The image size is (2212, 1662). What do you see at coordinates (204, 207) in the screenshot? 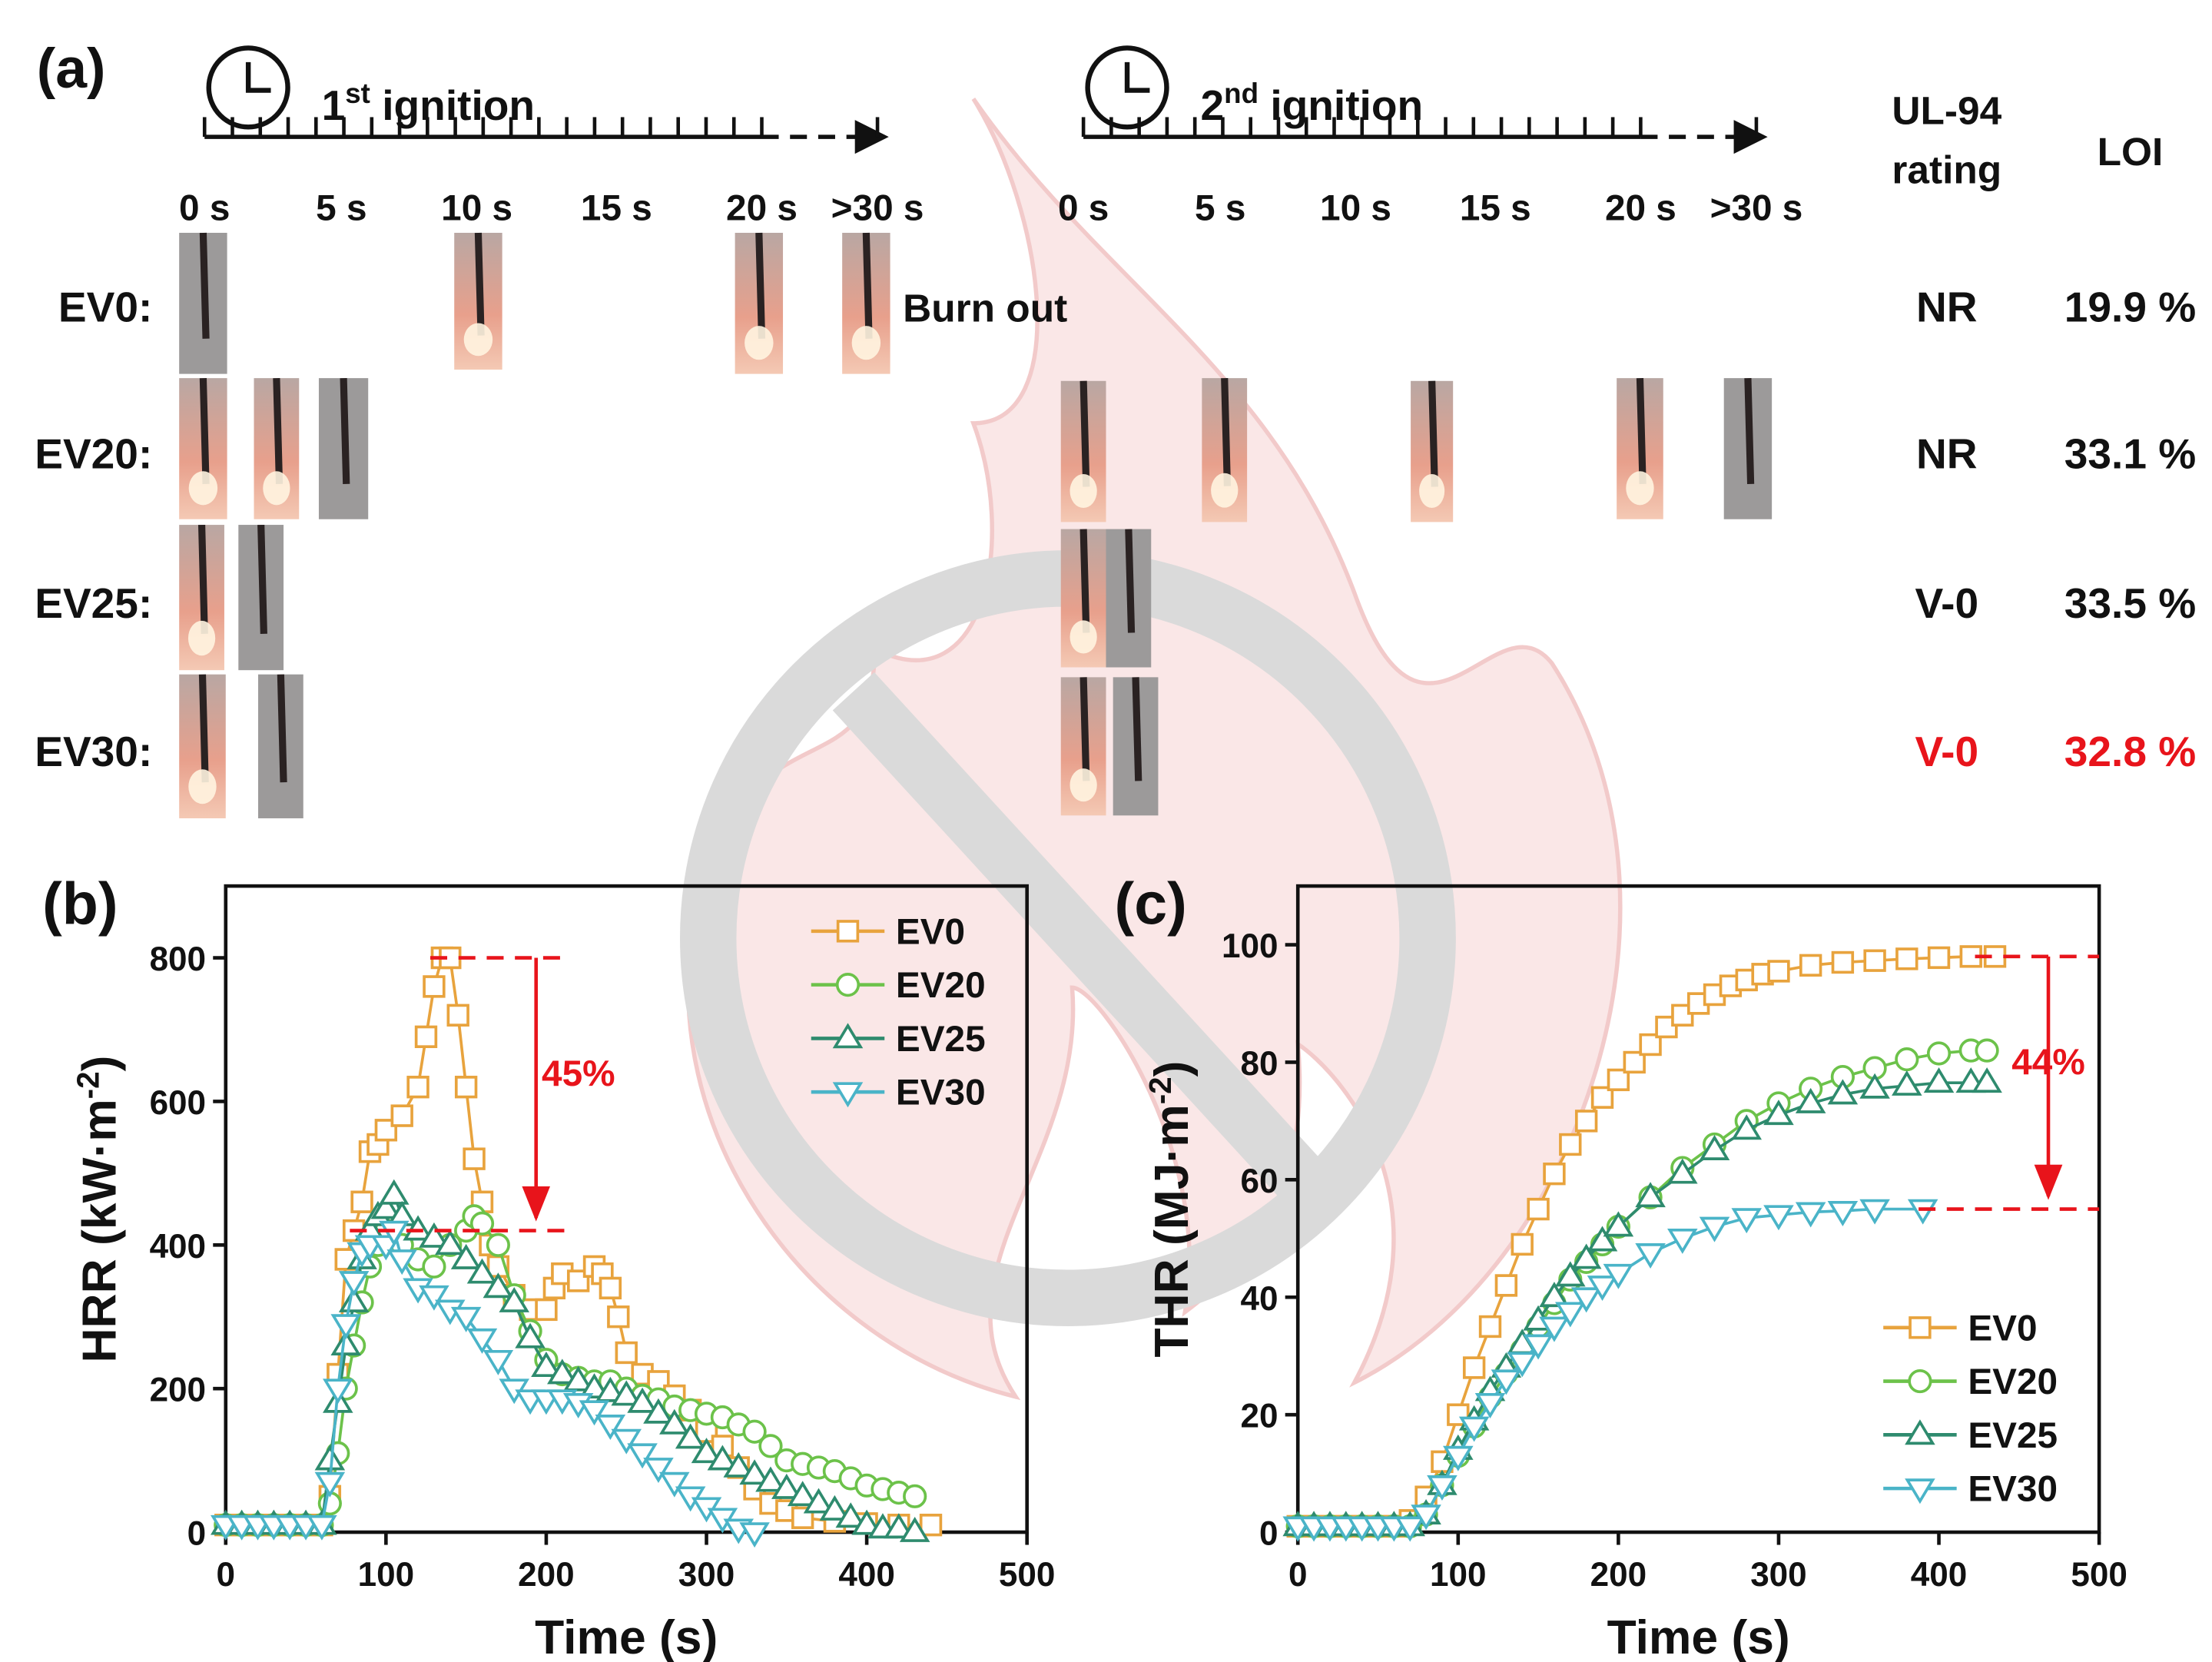
I see `timeline-tick-label: 0 s` at bounding box center [204, 207].